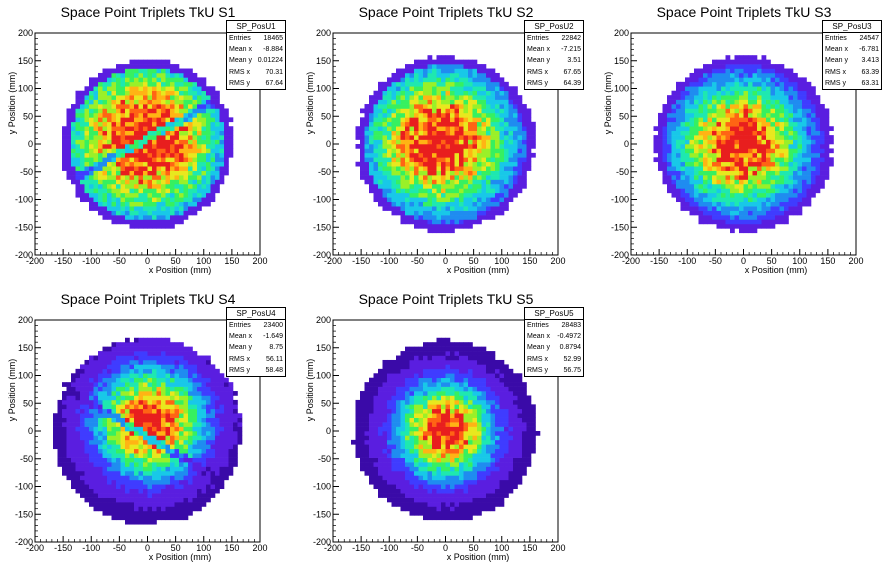  I want to click on x-tick-label: 100, so click(501, 261).